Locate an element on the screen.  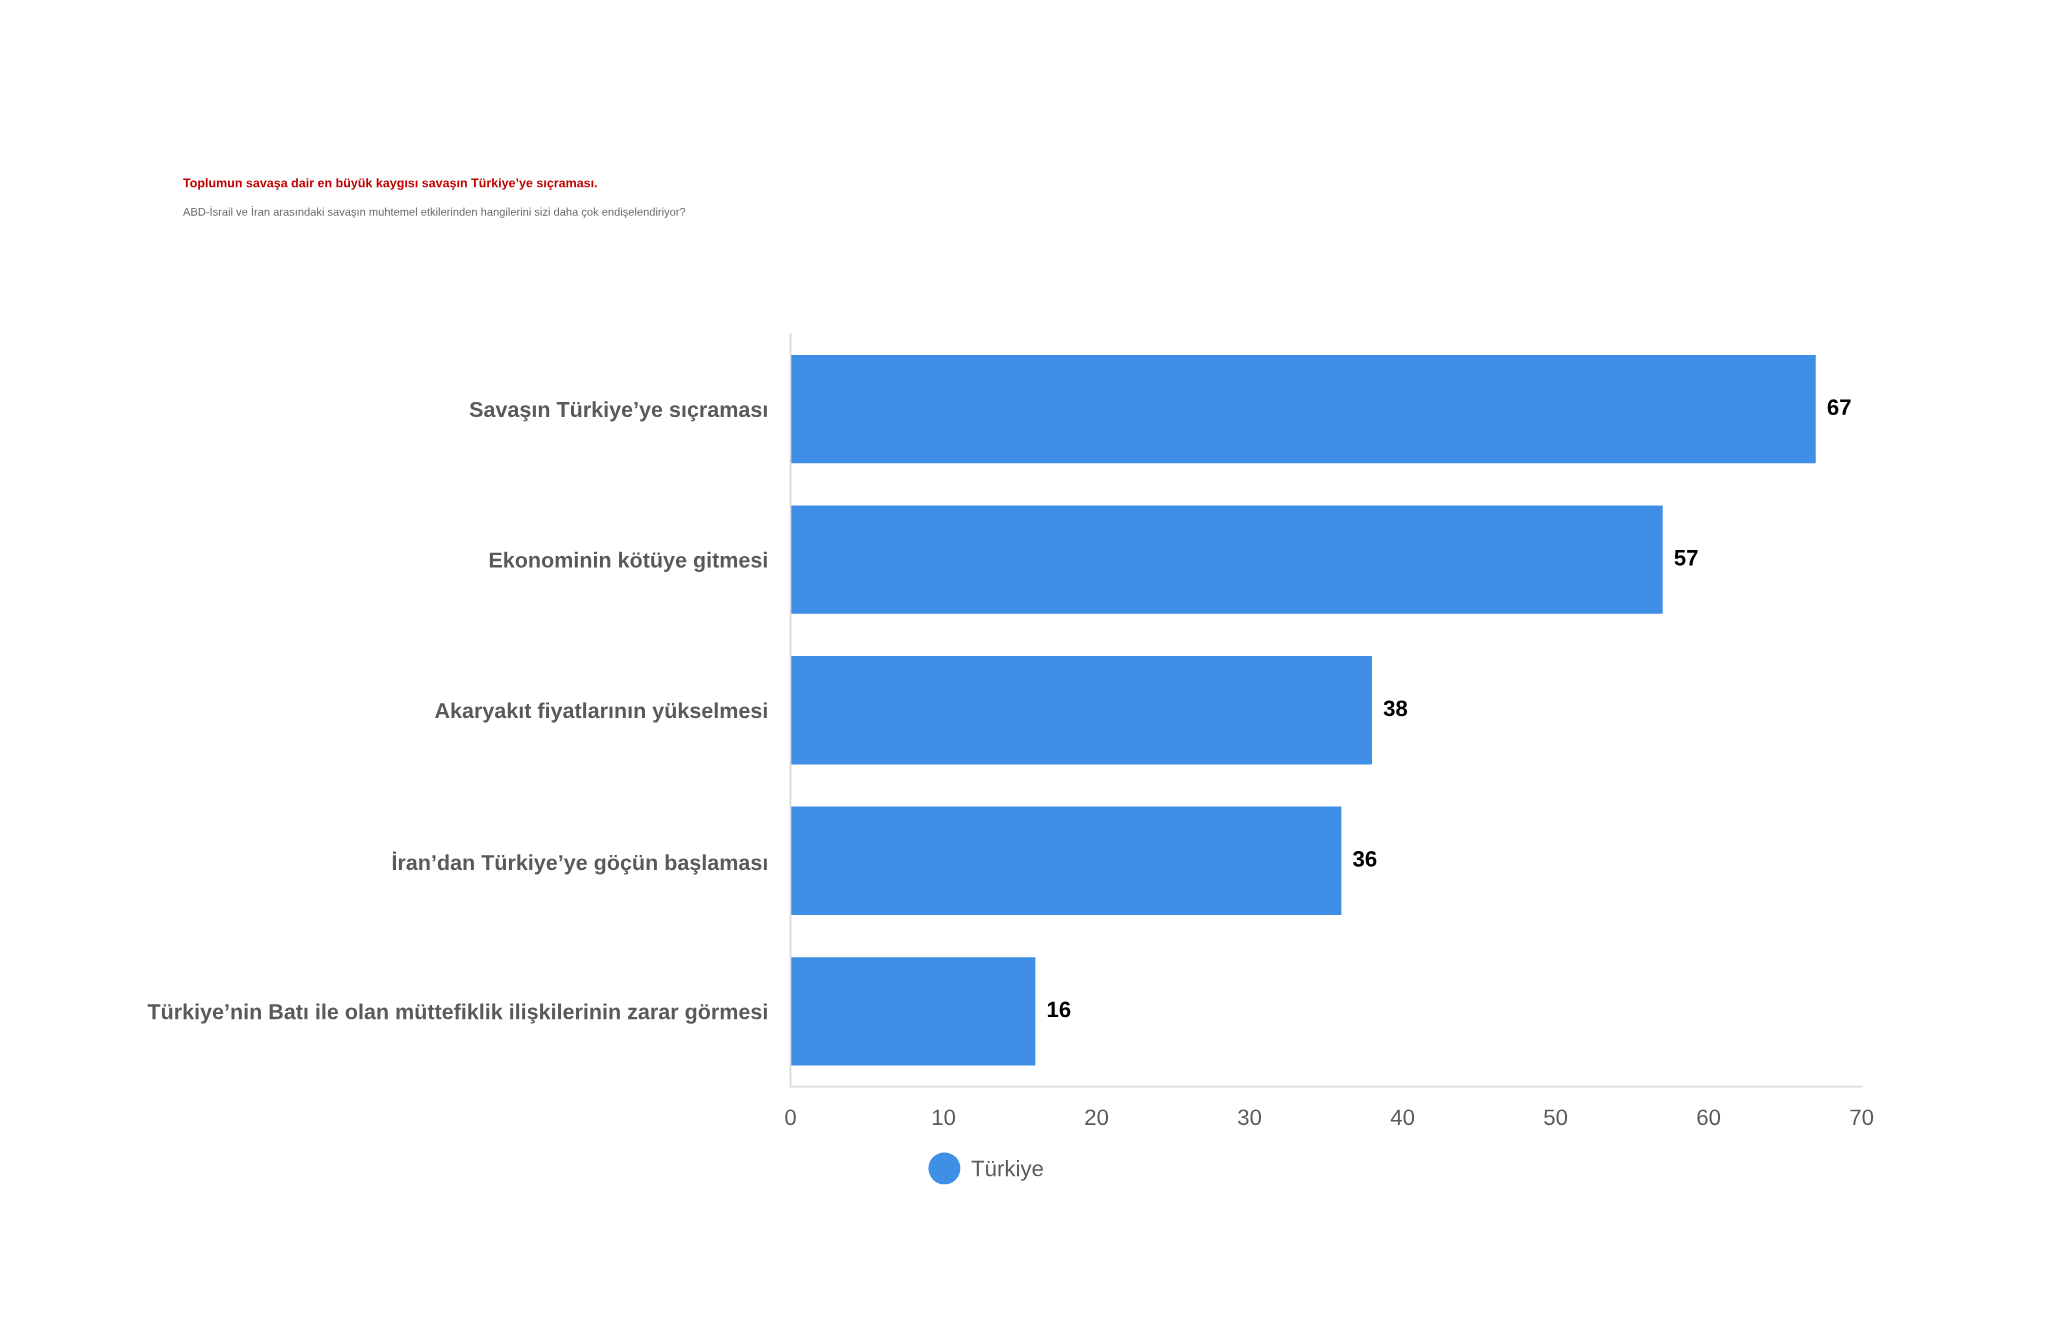
legend-label: Türkiye is located at coordinates (1007, 1170).